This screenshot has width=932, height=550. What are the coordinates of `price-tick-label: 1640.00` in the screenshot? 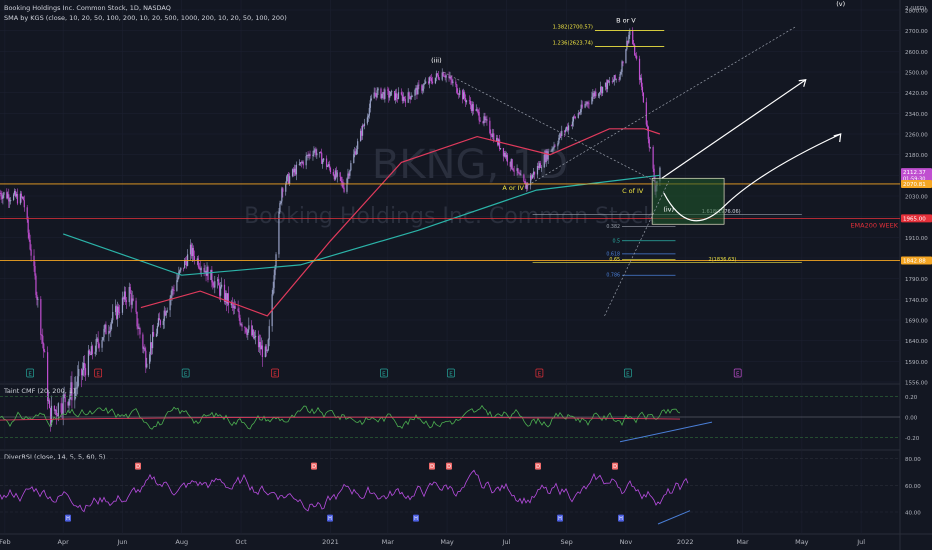 It's located at (916, 342).